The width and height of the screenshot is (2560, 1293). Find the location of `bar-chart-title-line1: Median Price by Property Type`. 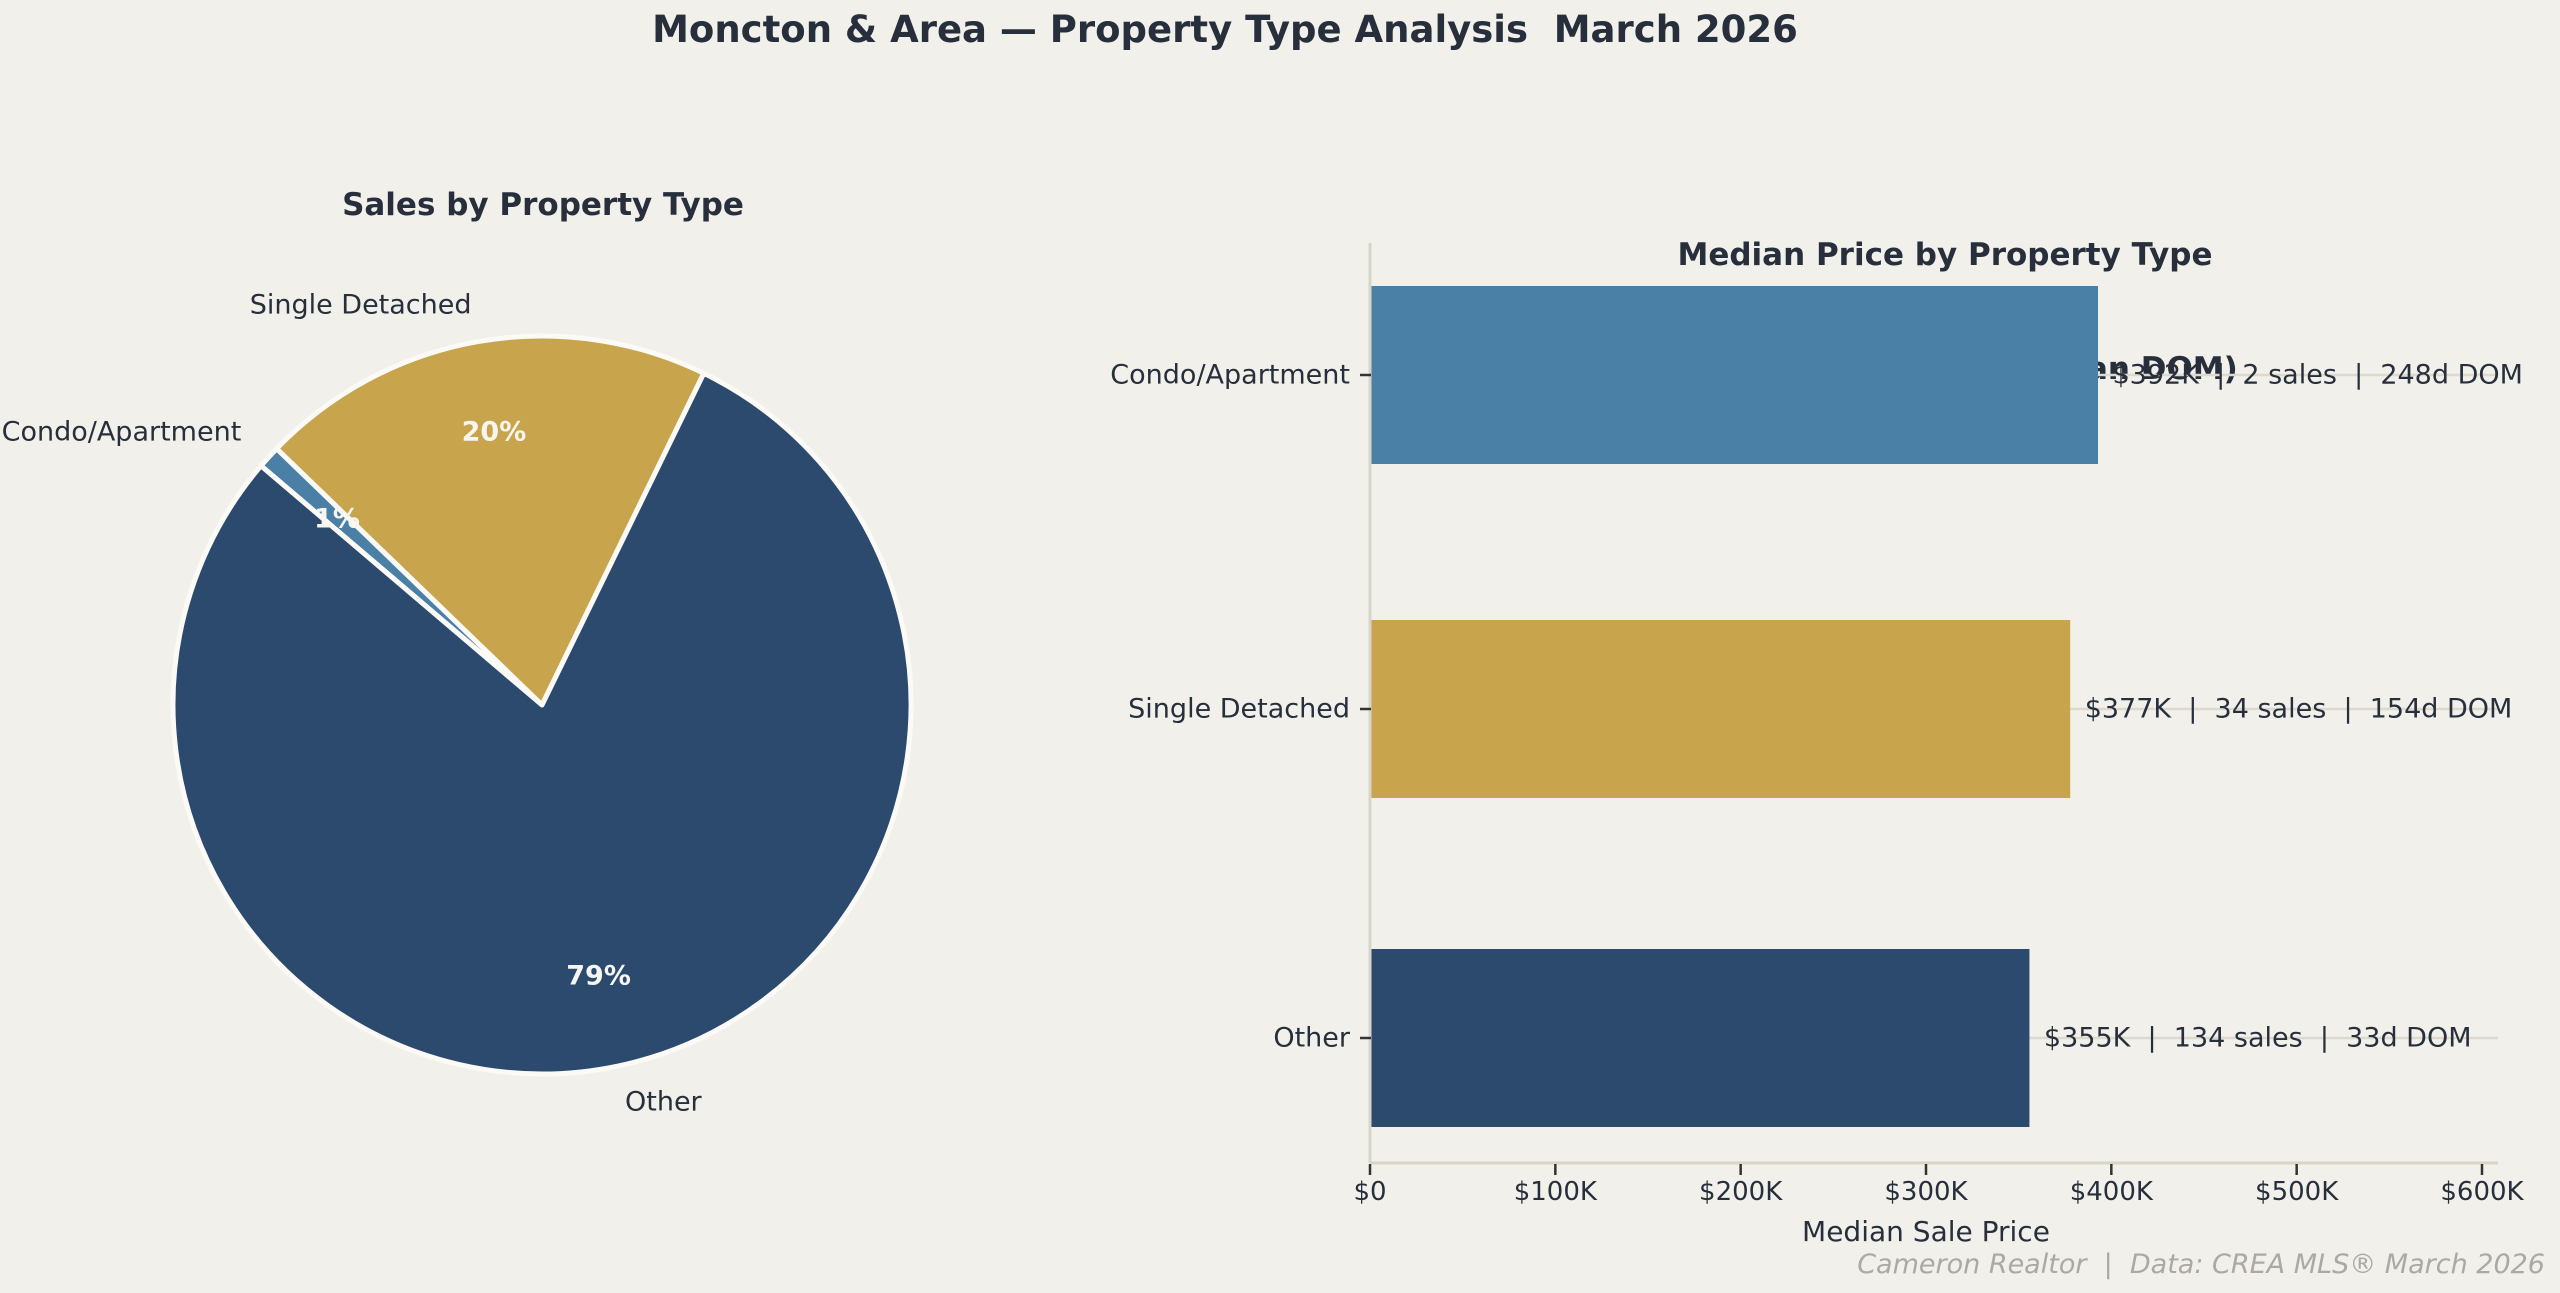

bar-chart-title-line1: Median Price by Property Type is located at coordinates (1945, 255).